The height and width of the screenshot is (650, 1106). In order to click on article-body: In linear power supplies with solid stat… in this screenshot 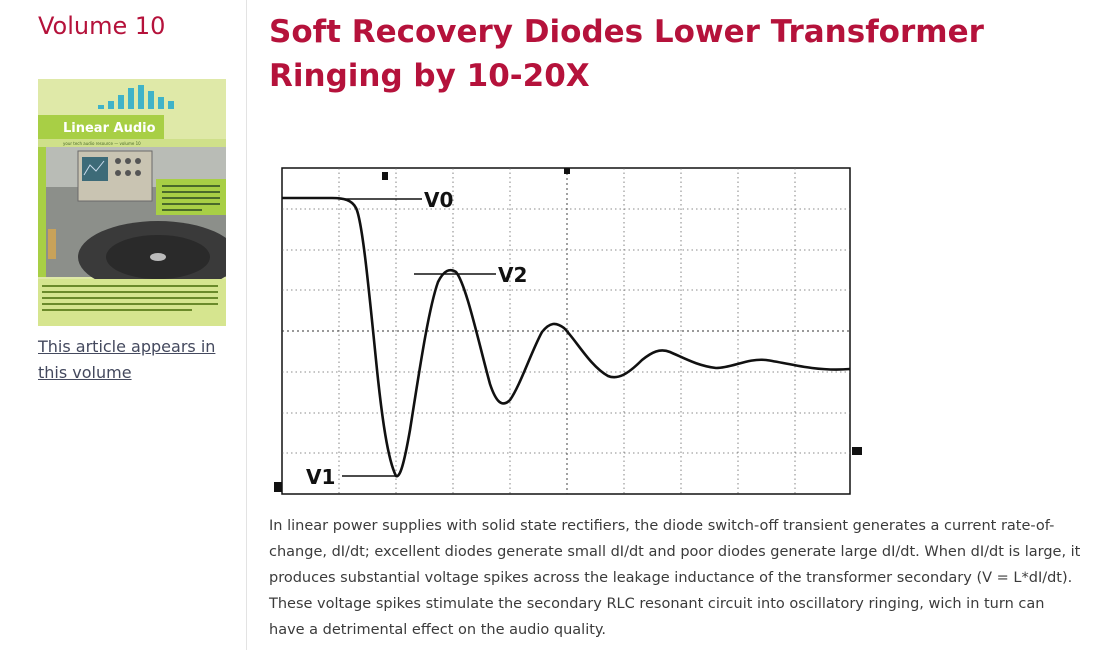, I will do `click(675, 578)`.